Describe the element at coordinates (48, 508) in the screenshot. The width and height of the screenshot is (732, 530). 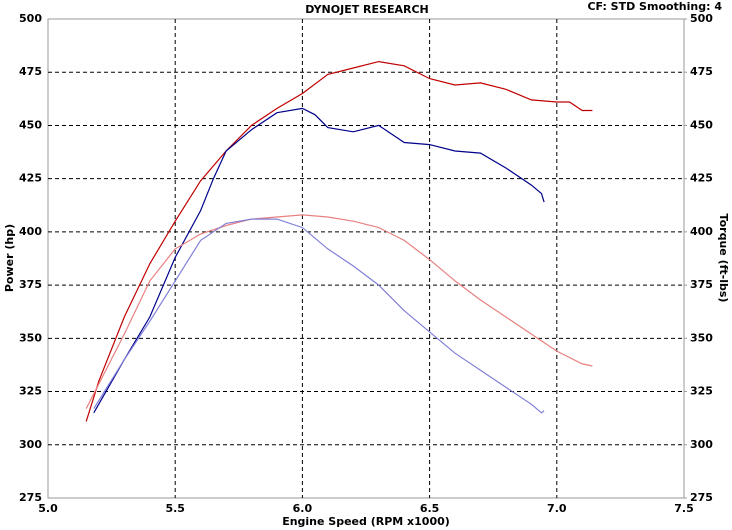
I see `x-tick-label: 5.0` at that location.